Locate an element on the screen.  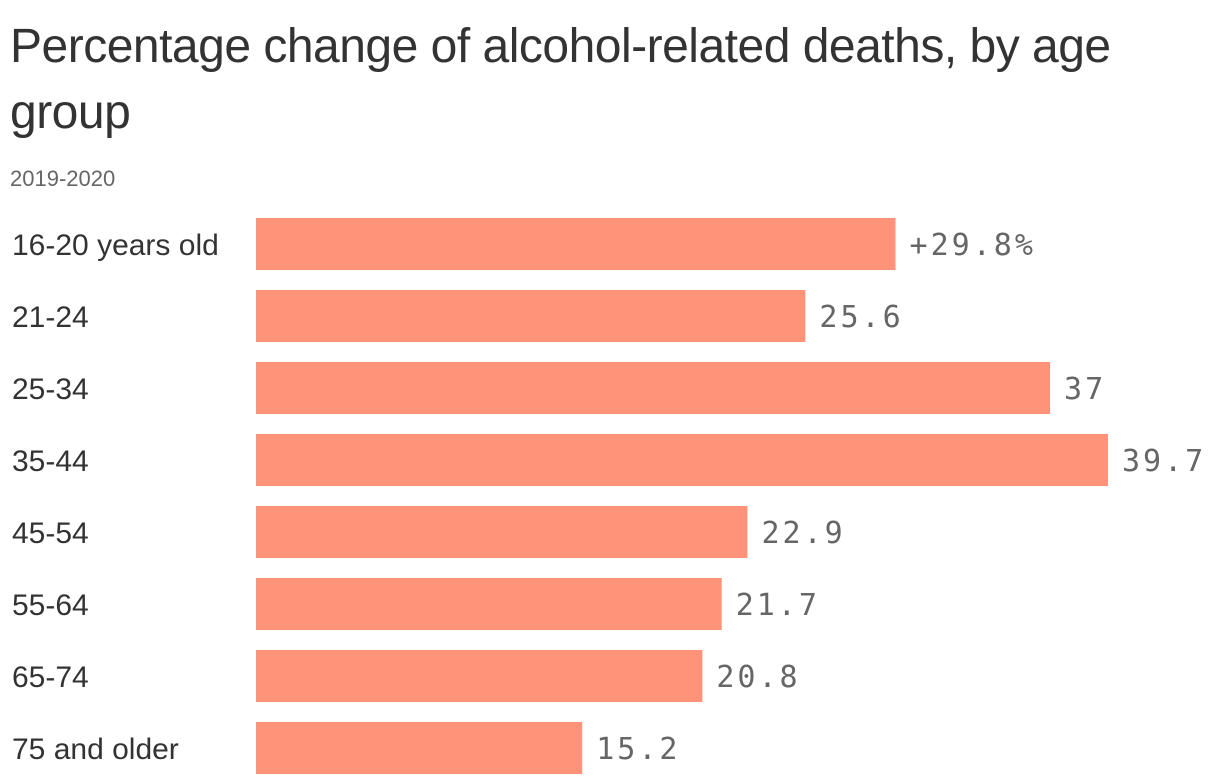
category-label: 55-64 is located at coordinates (50, 605).